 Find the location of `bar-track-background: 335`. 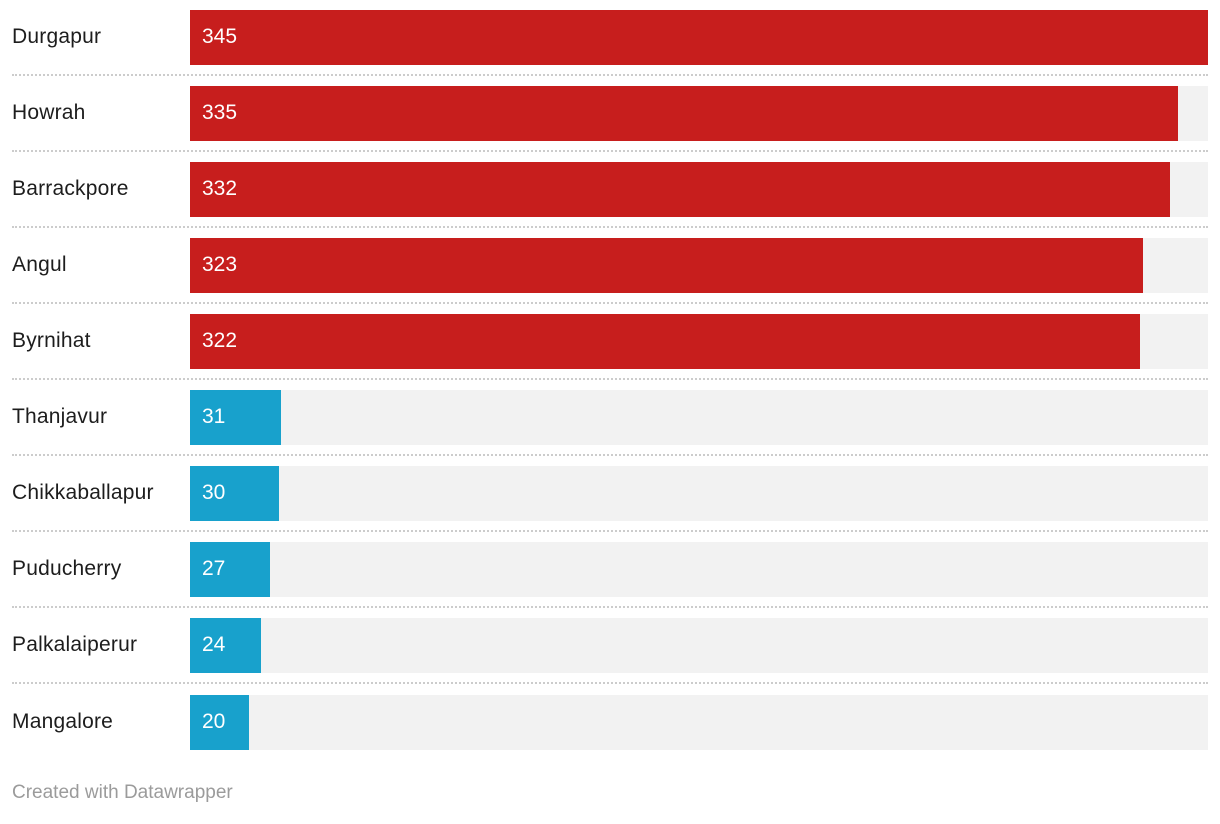

bar-track-background: 335 is located at coordinates (699, 113).